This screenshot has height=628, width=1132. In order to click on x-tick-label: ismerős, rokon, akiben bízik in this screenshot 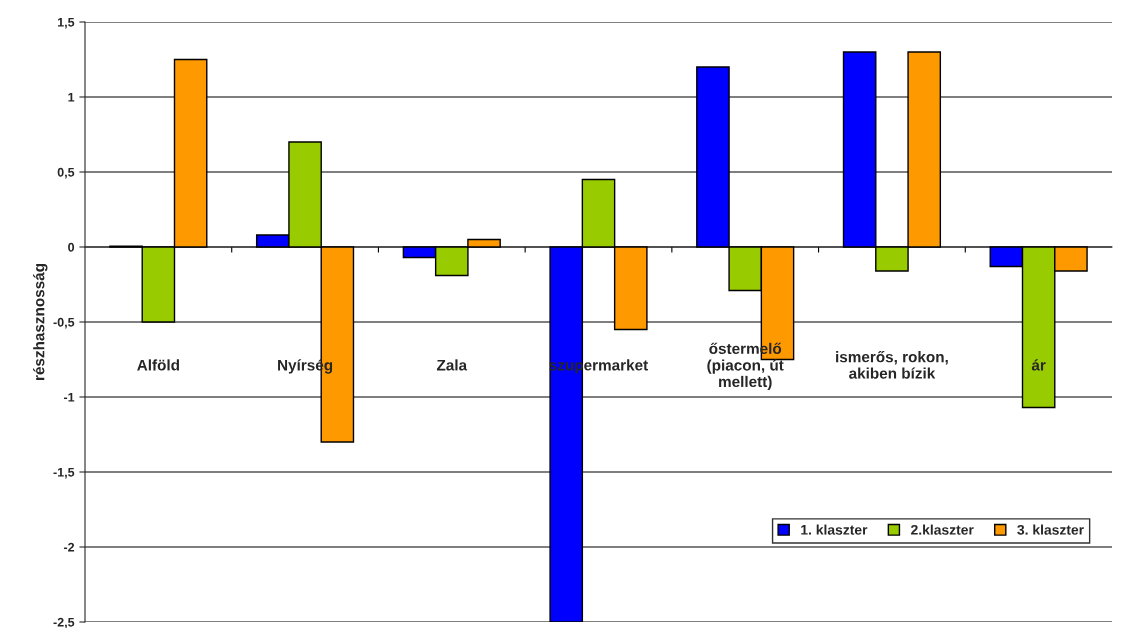, I will do `click(892, 365)`.